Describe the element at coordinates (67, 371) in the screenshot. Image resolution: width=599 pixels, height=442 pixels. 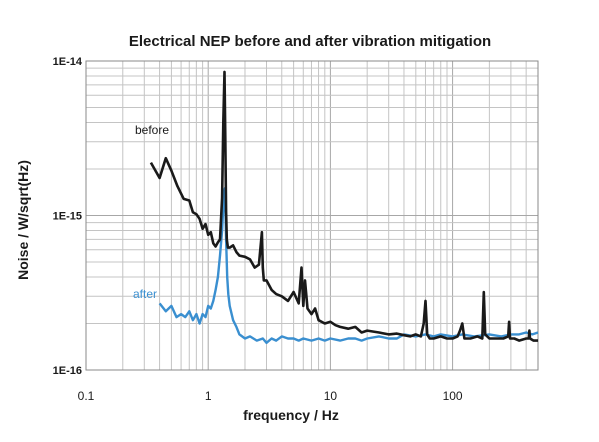
I see `y-tick-label: 1E-16` at that location.